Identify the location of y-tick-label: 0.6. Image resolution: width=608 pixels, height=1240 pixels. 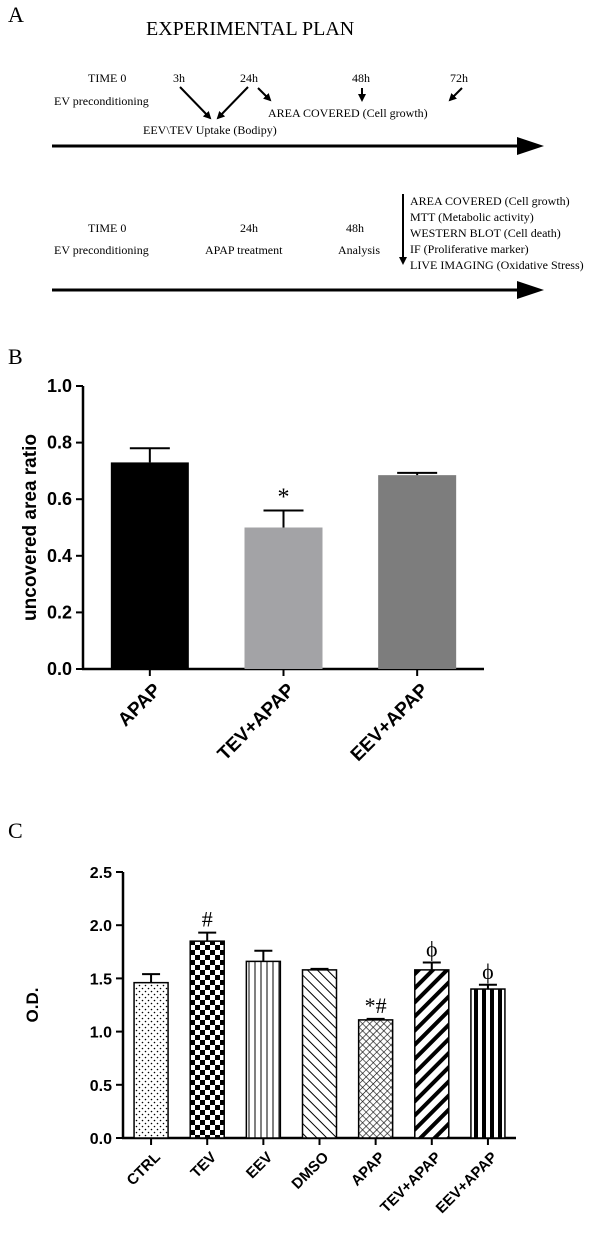
(59, 499).